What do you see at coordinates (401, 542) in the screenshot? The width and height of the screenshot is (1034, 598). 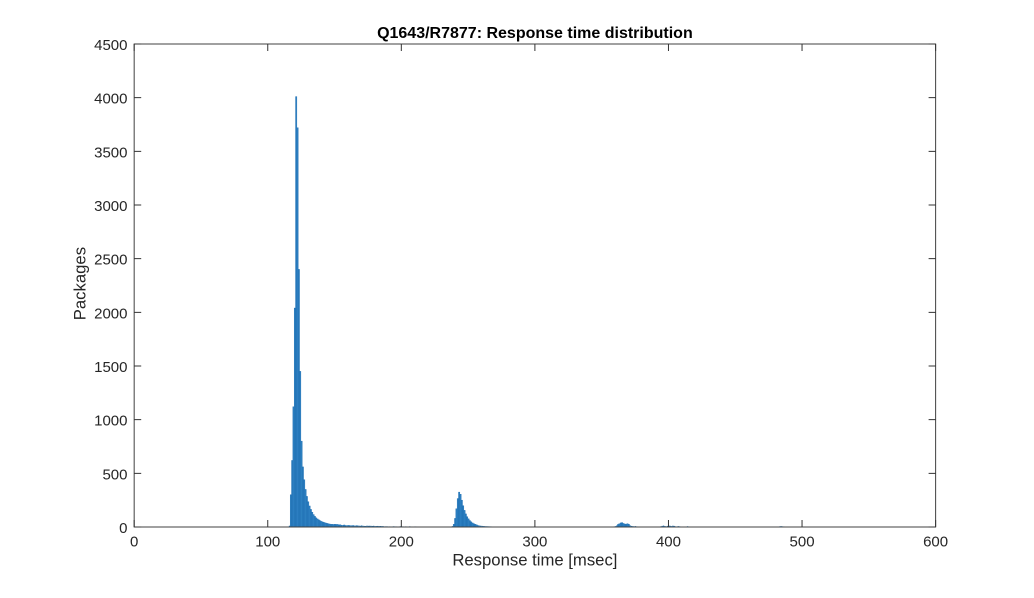 I see `svg-text: 200` at bounding box center [401, 542].